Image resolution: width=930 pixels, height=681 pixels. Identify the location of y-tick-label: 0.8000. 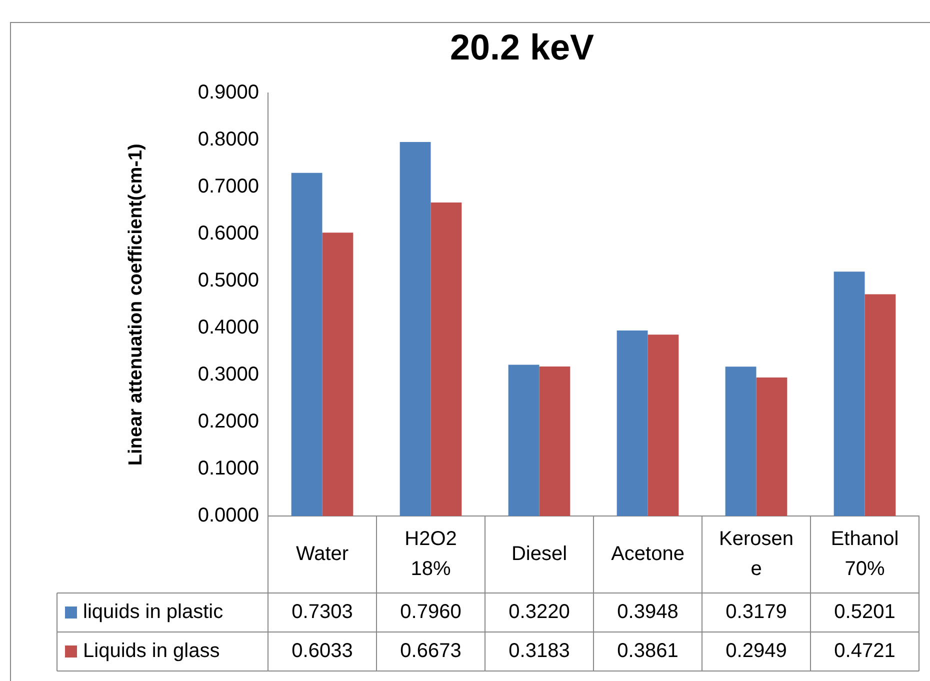
(228, 139).